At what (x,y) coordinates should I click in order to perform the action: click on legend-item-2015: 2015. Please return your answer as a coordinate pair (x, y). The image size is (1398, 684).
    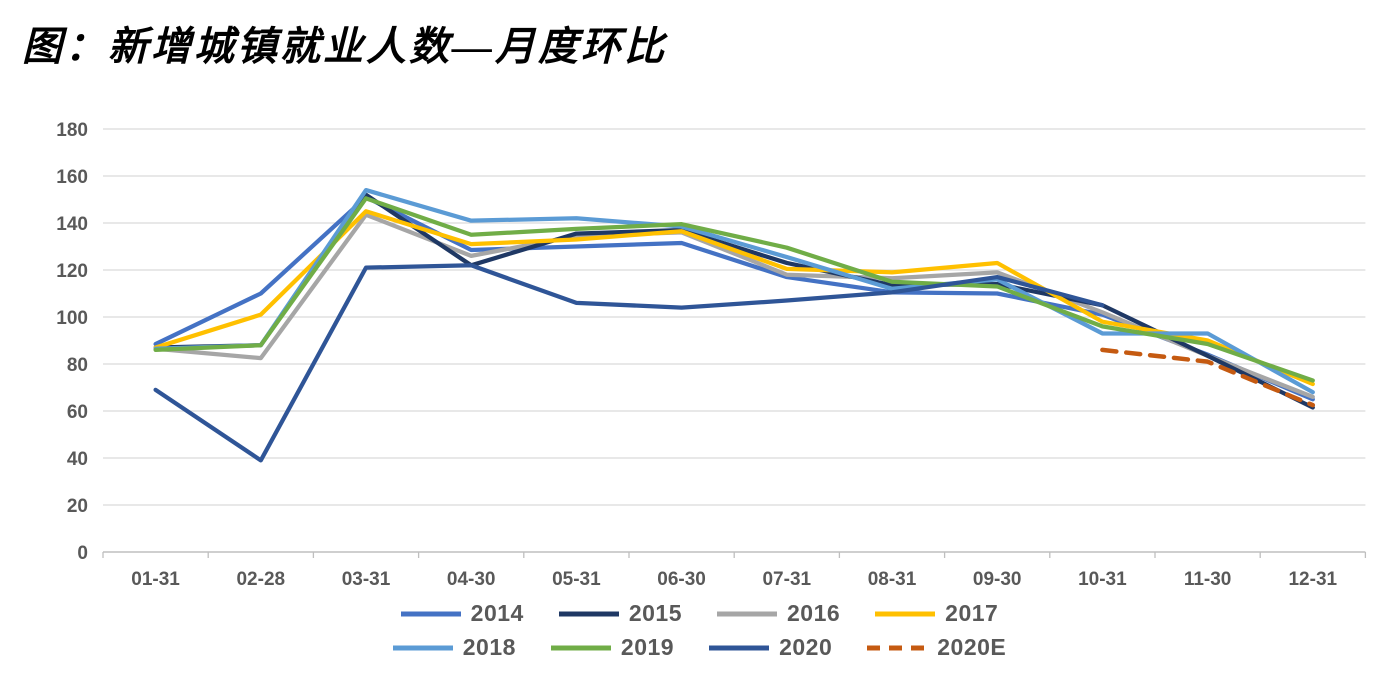
    Looking at the image, I should click on (620, 613).